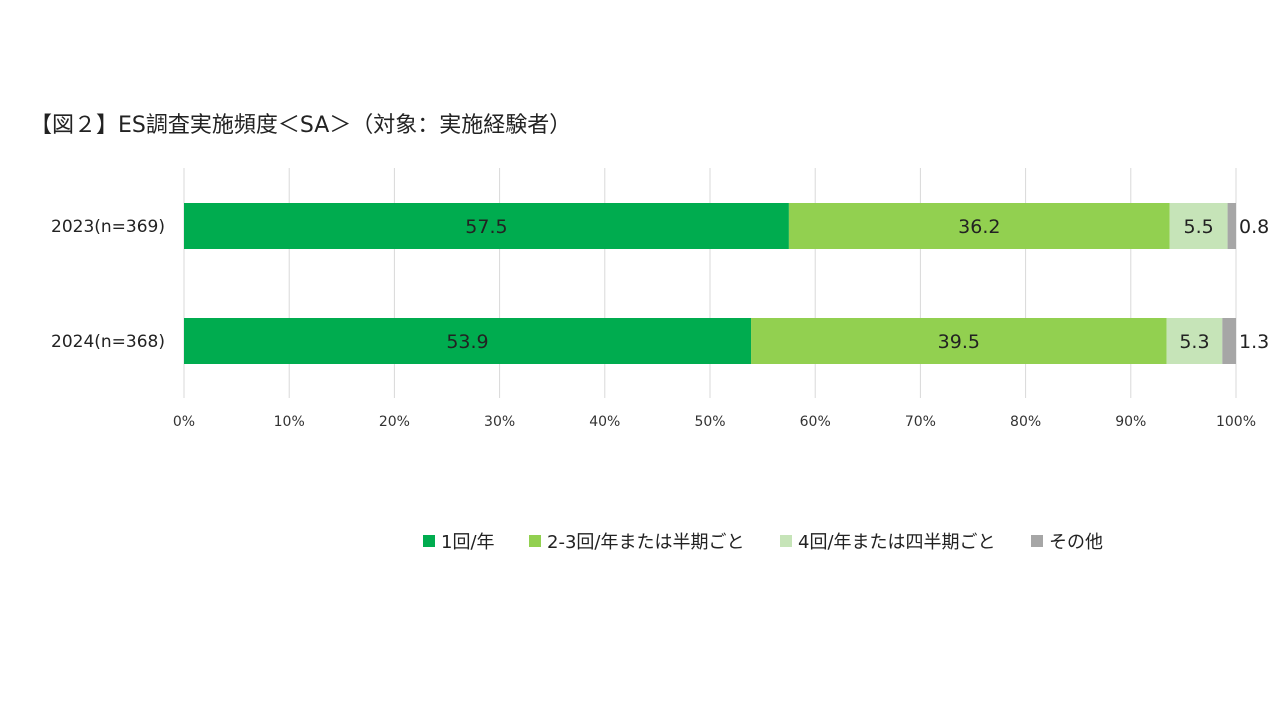 This screenshot has height=720, width=1280. I want to click on legend: 1回/年 2-3回/年または半期ごと 4回/年または四半期ごと その他, so click(763, 542).